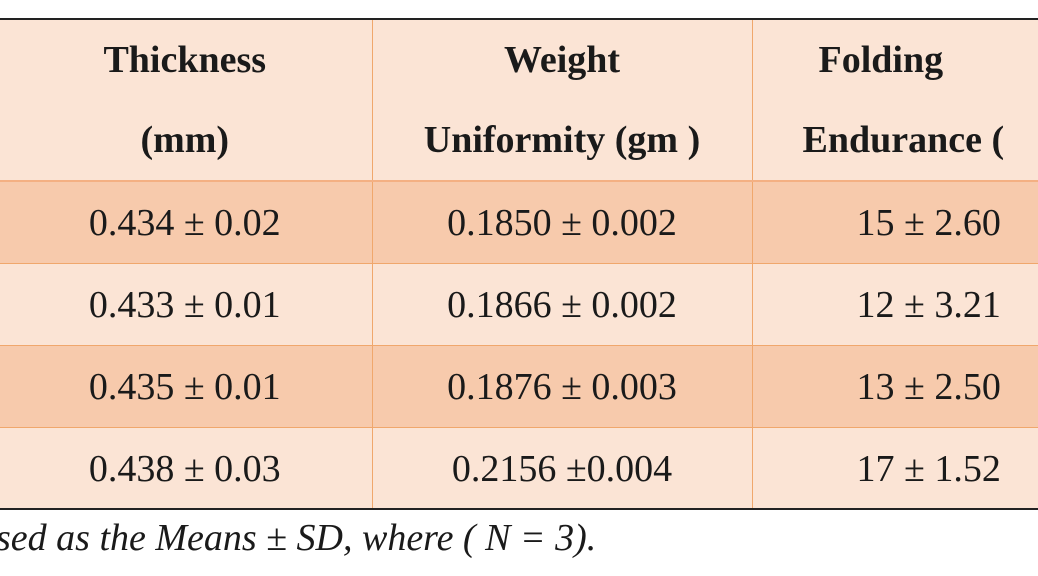 Image resolution: width=1038 pixels, height=576 pixels. I want to click on header-thickness: Thickness (mm), so click(186, 101).